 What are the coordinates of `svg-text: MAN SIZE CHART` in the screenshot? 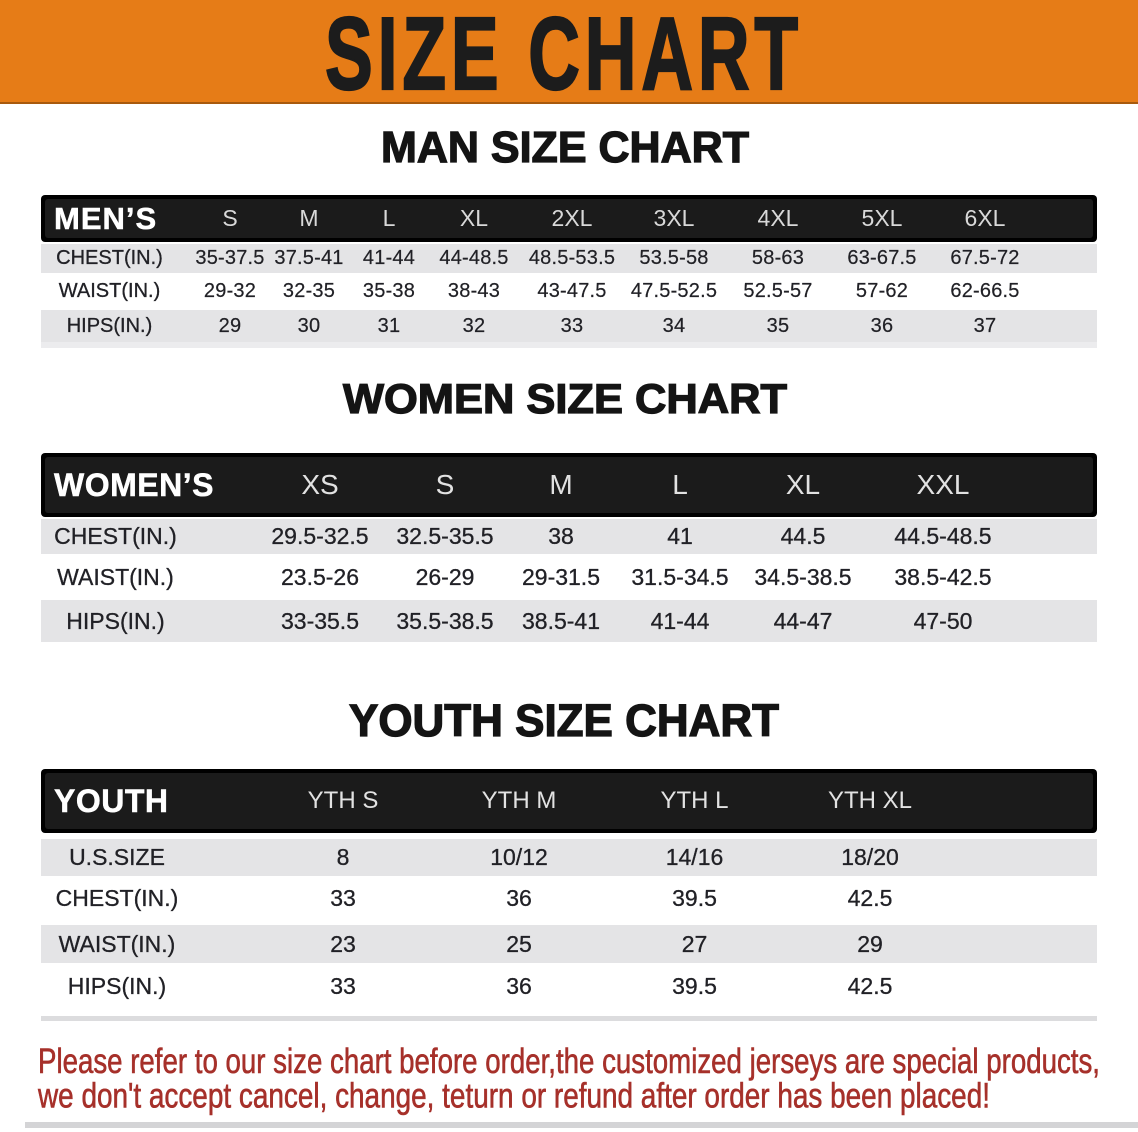 It's located at (565, 147).